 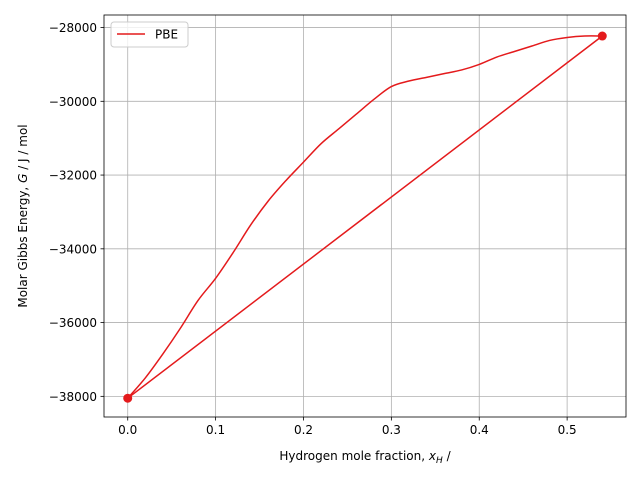 I want to click on x-axis-label: Hydrogen mole fraction, xH /, so click(x=365, y=457).